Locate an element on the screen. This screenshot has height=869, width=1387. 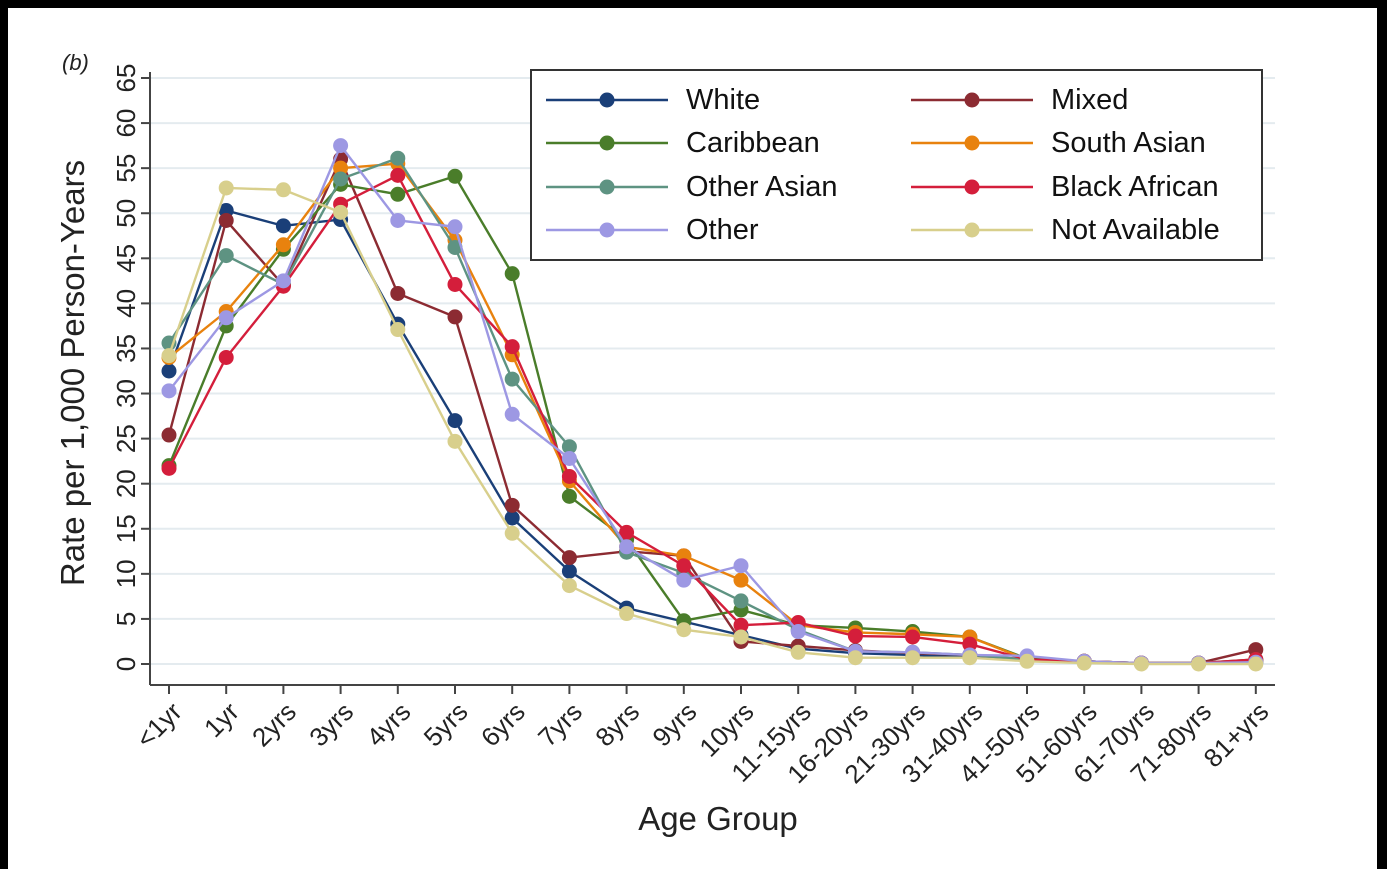
y-tick-label: 40 is located at coordinates (126, 303).